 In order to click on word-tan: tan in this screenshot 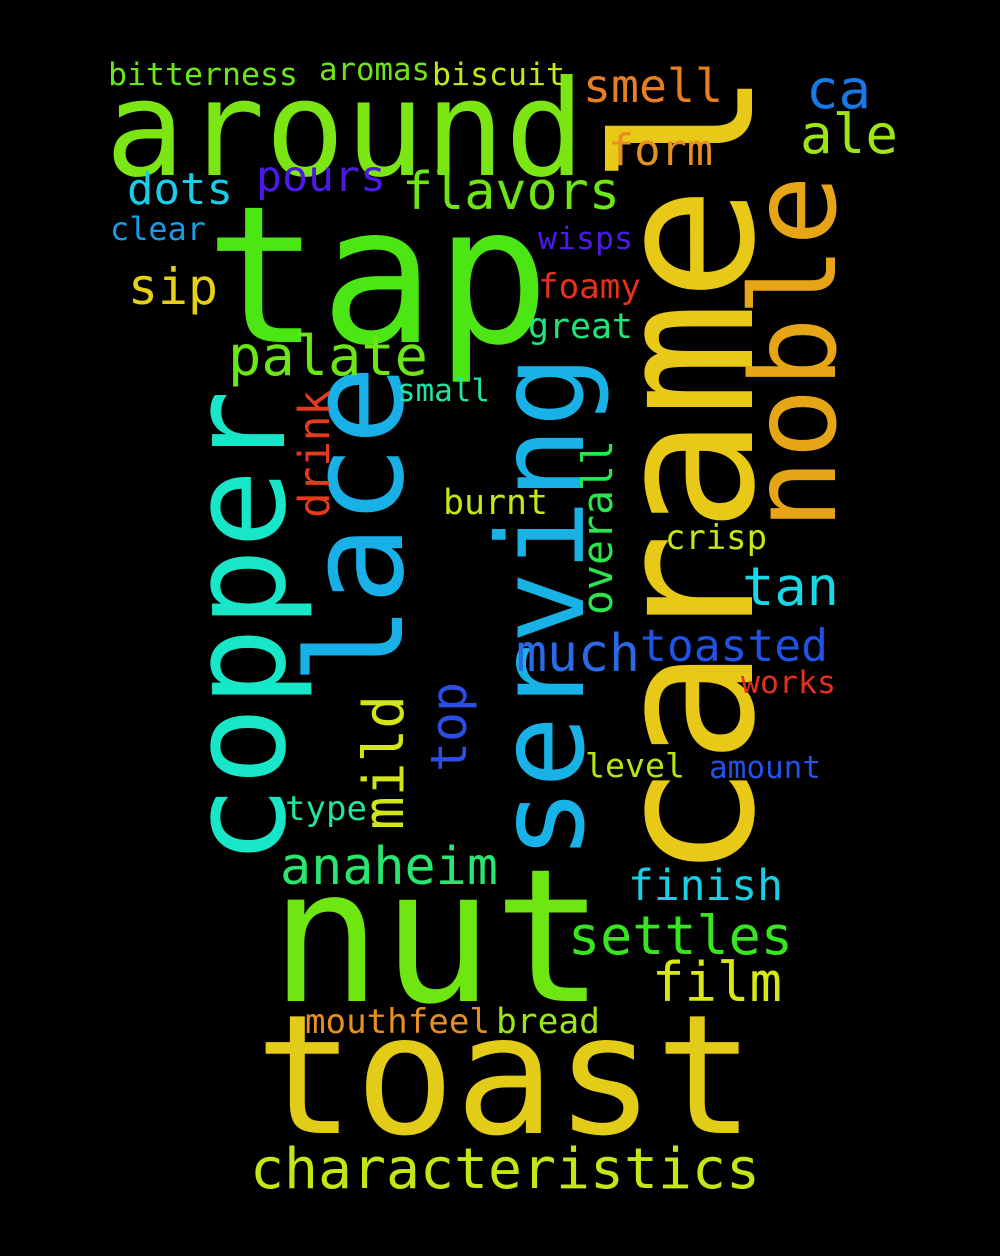, I will do `click(790, 587)`.